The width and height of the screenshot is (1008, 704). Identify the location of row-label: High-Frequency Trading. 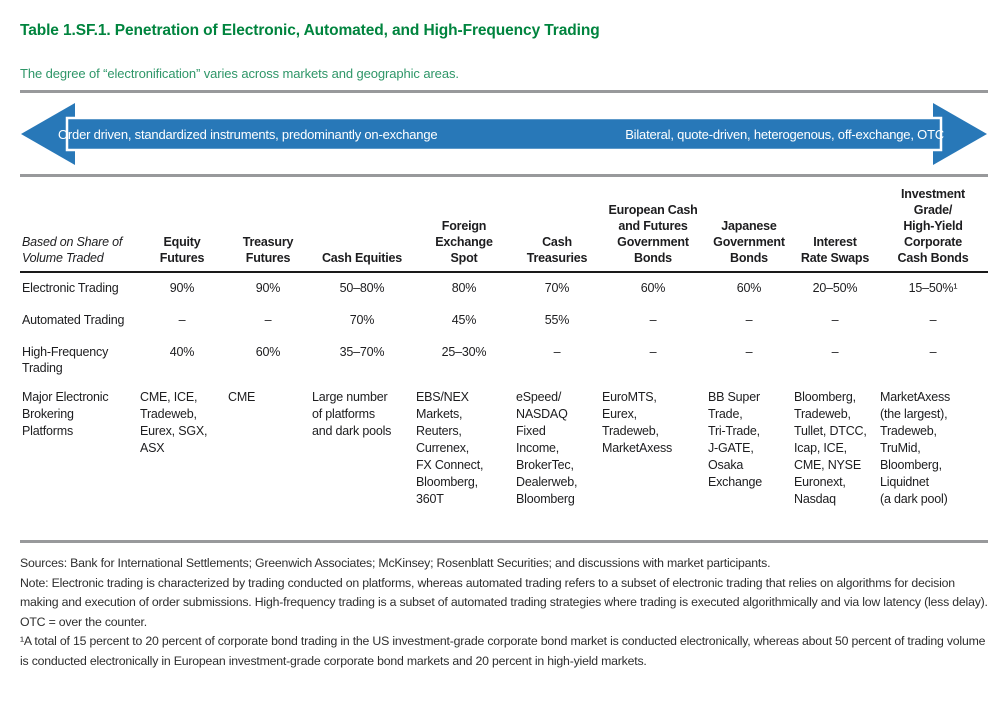
(65, 360).